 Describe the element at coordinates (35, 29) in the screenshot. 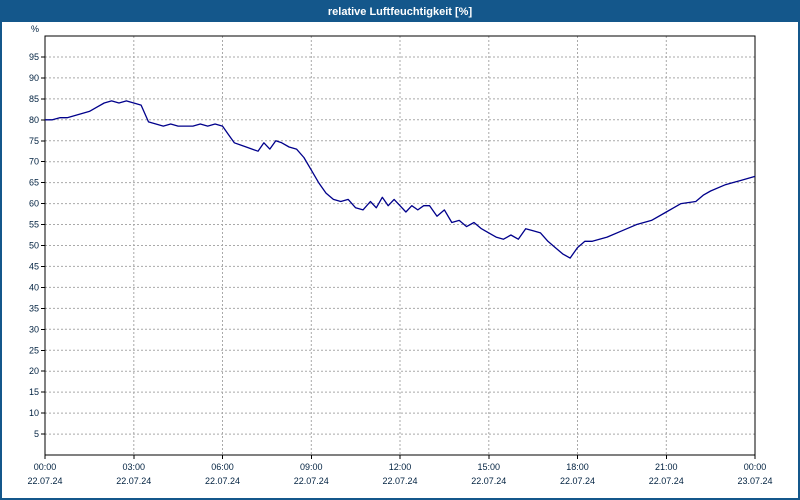

I see `y-axis-unit: %` at that location.